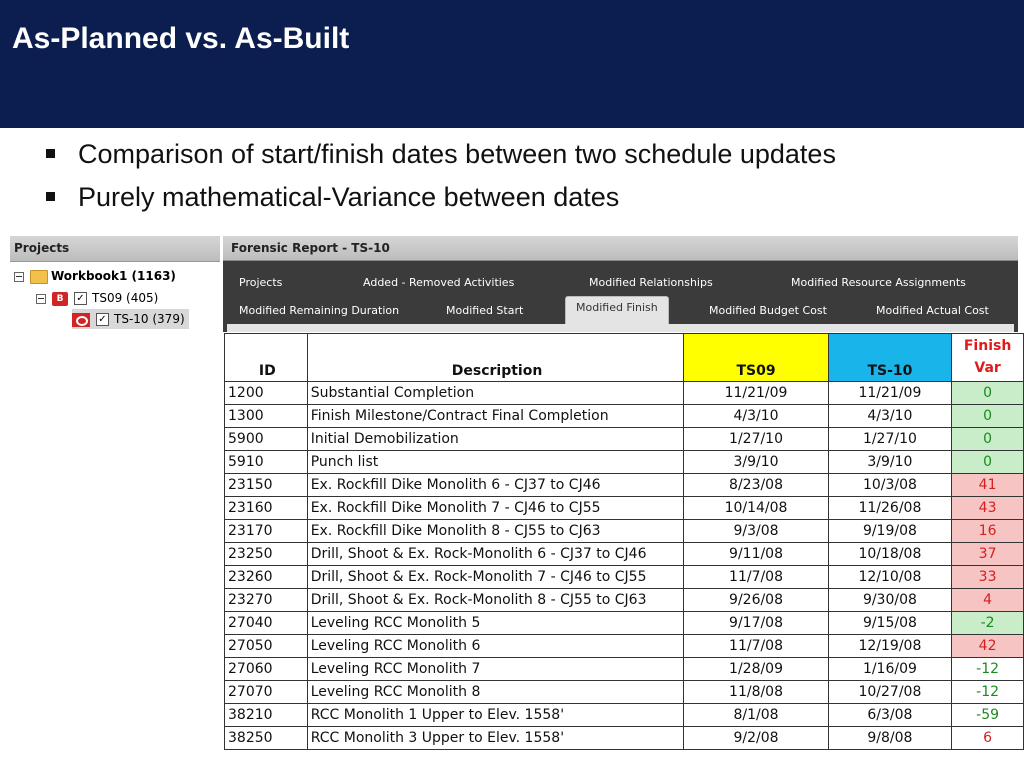  What do you see at coordinates (756, 554) in the screenshot?
I see `cell-ts09: 9/11/08` at bounding box center [756, 554].